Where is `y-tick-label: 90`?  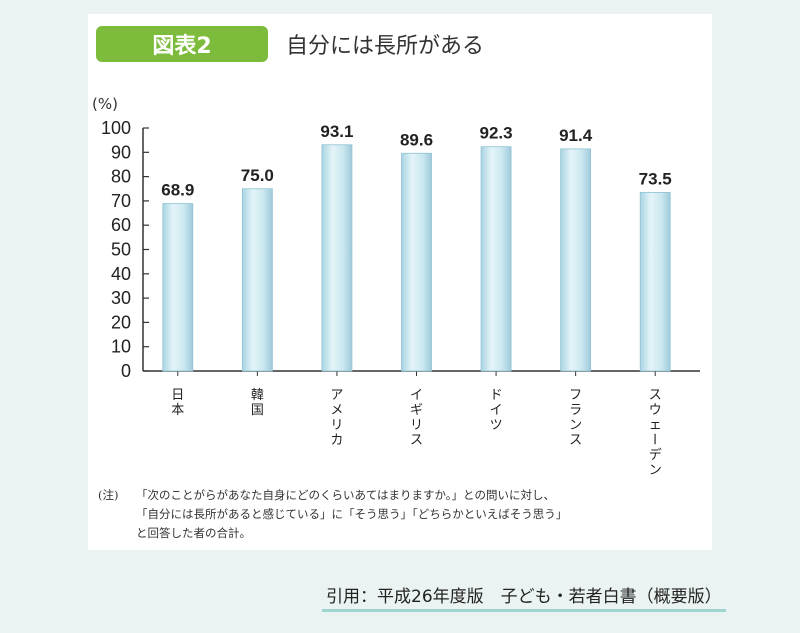 y-tick-label: 90 is located at coordinates (121, 152).